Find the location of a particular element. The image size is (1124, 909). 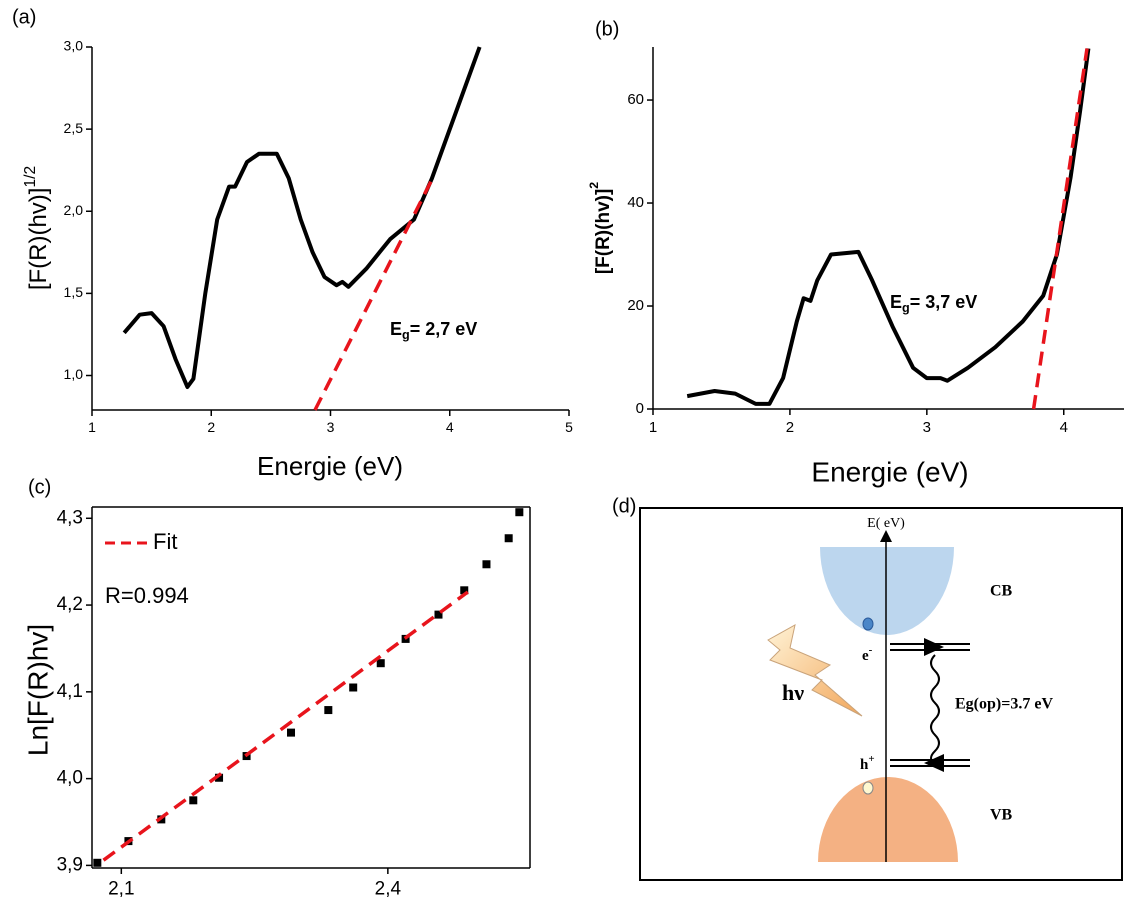

legend-label: Fit is located at coordinates (165, 541).